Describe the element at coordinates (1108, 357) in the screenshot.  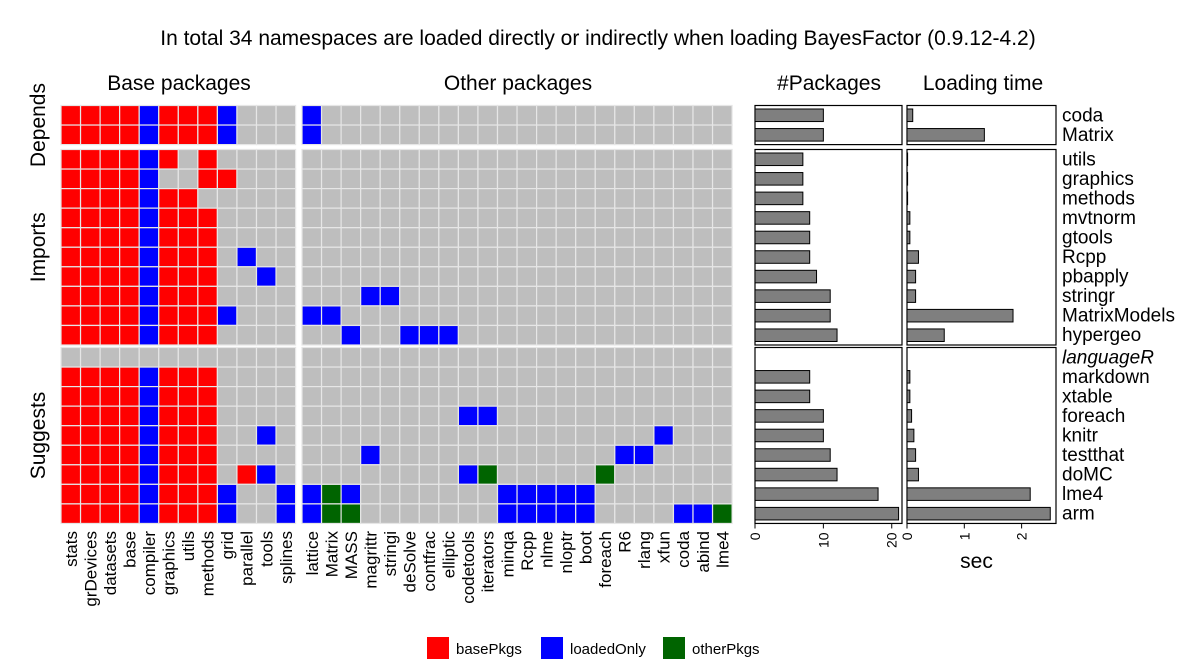
I see `row-label: languageR` at that location.